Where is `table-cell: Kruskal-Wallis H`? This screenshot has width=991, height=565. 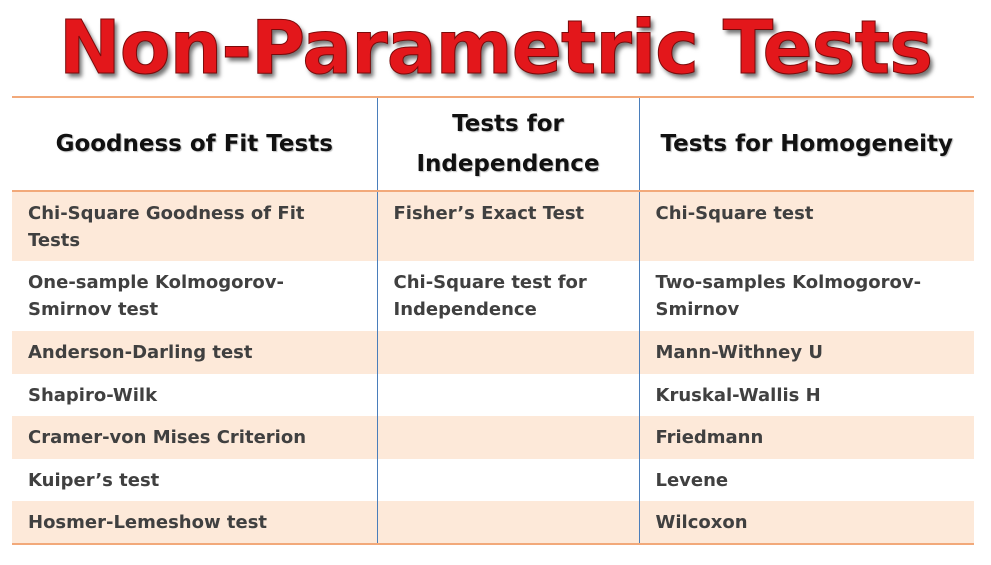 table-cell: Kruskal-Wallis H is located at coordinates (806, 394).